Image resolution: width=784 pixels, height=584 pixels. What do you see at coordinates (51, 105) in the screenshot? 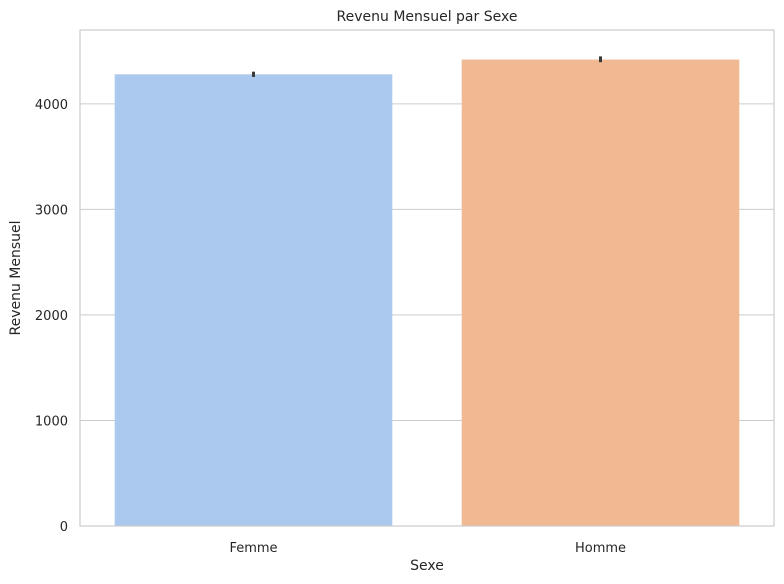
I see `y-tick-label: 4000` at bounding box center [51, 105].